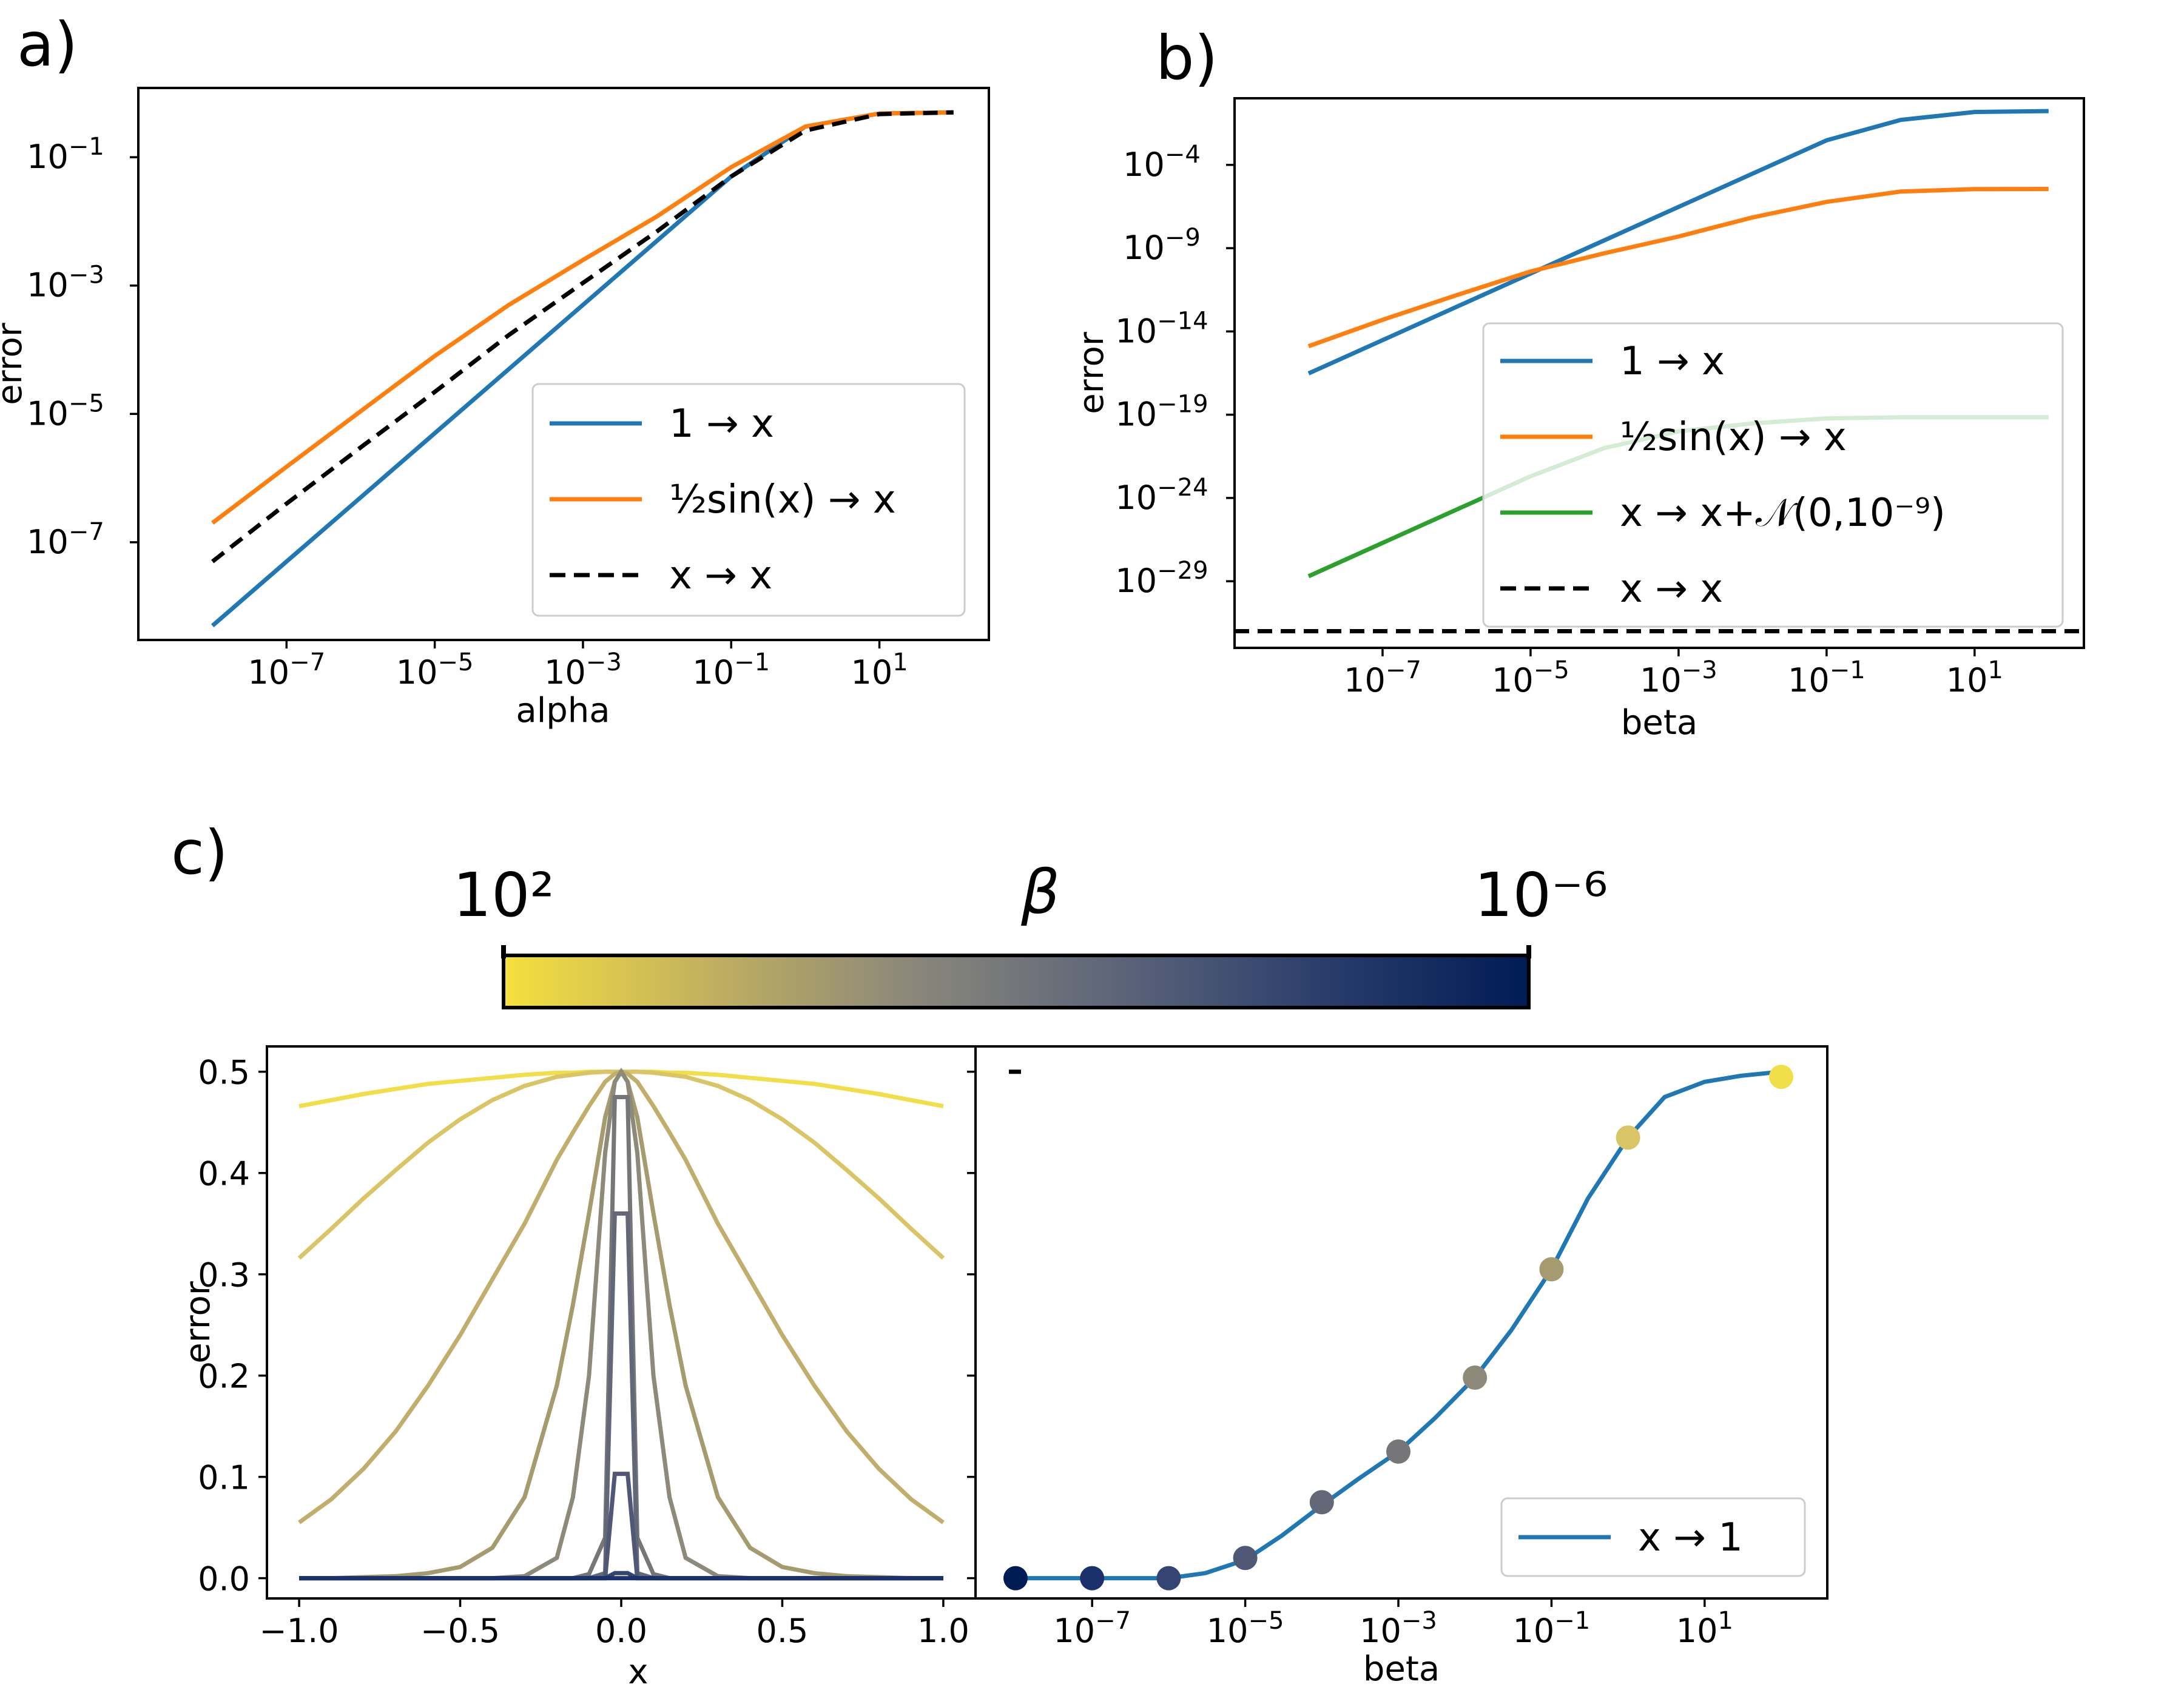  I want to click on y-tick-label: 10⁻²⁹, so click(1161, 578).